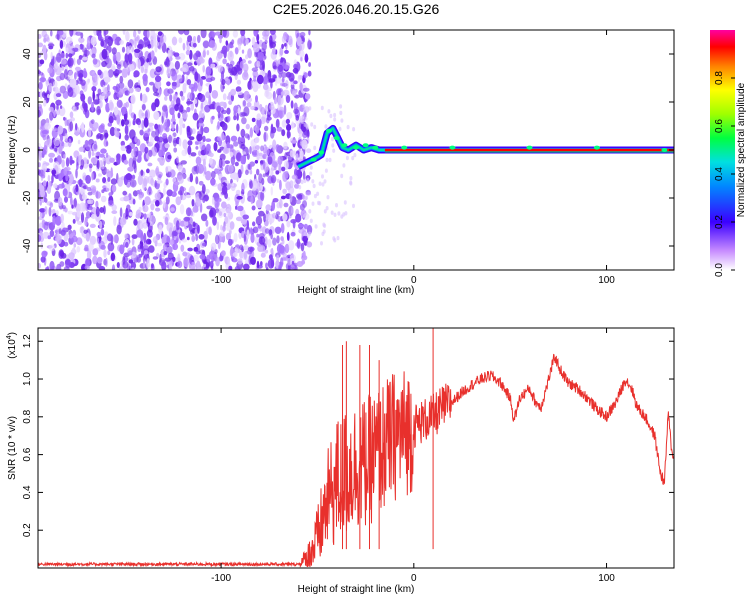 The width and height of the screenshot is (750, 600). What do you see at coordinates (596, 147) in the screenshot?
I see `carrier-blob` at bounding box center [596, 147].